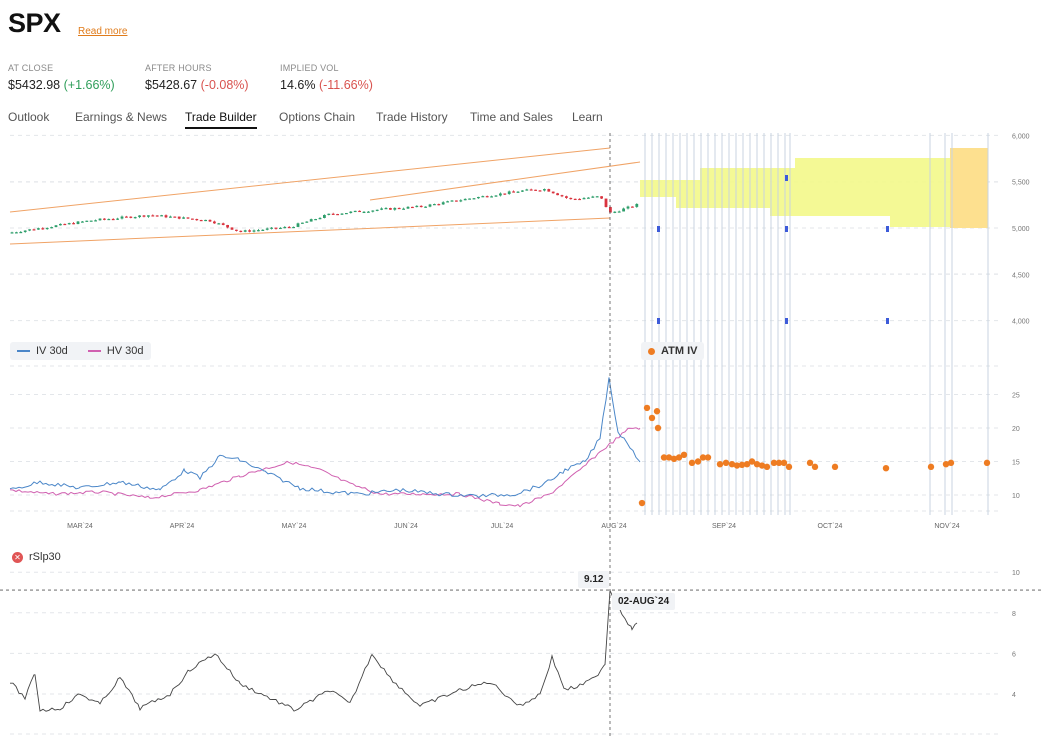 The height and width of the screenshot is (738, 1041). What do you see at coordinates (724, 526) in the screenshot?
I see `x-tick-label: SEP`24` at bounding box center [724, 526].